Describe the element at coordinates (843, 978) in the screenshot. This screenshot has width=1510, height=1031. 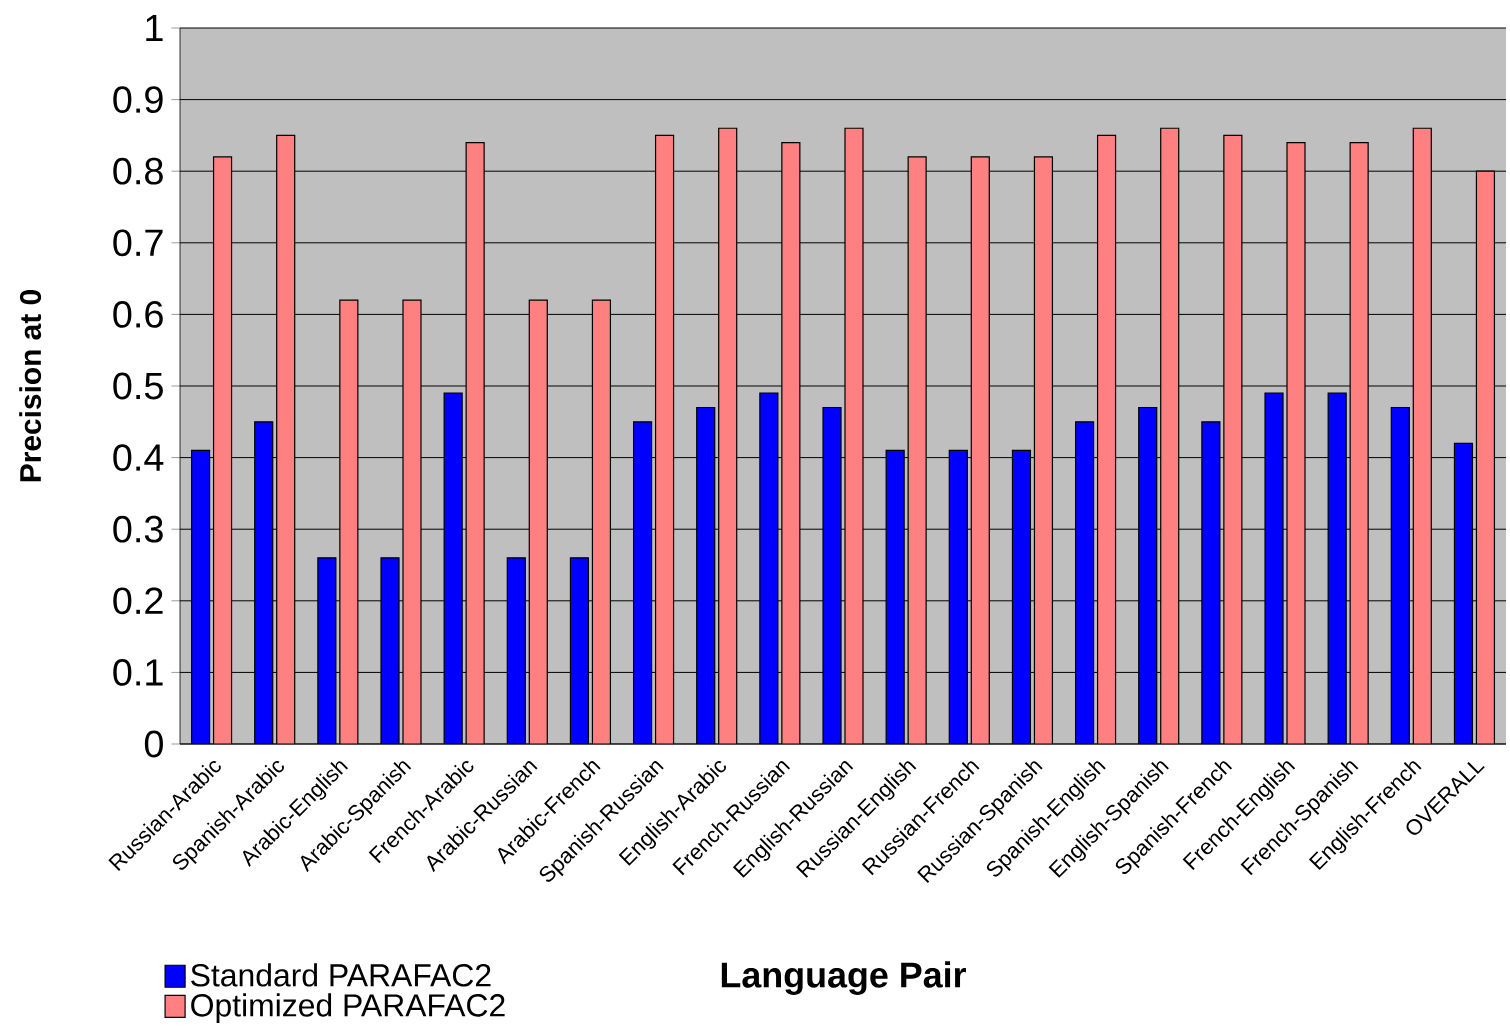
I see `x-axis-title: Language Pair` at that location.